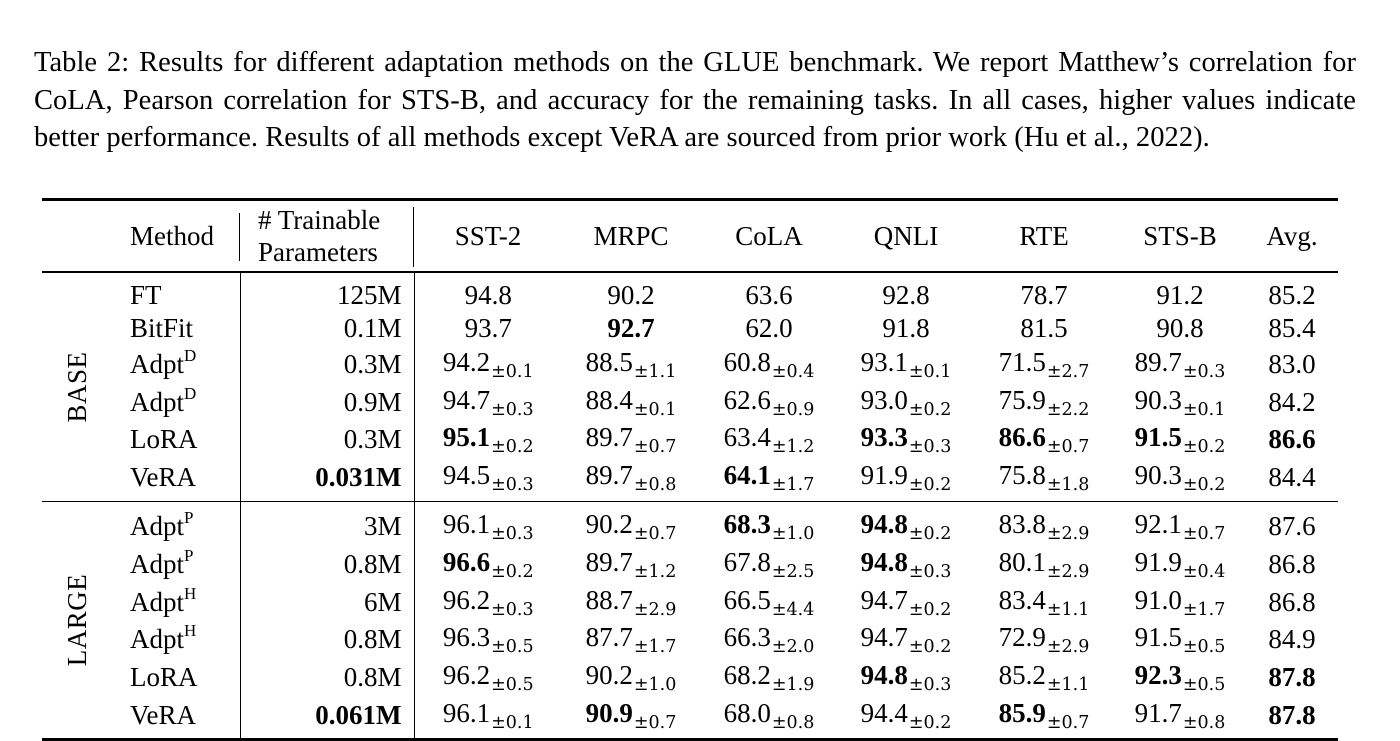 The image size is (1400, 741). I want to click on score-std: ±0.7, so click(1204, 534).